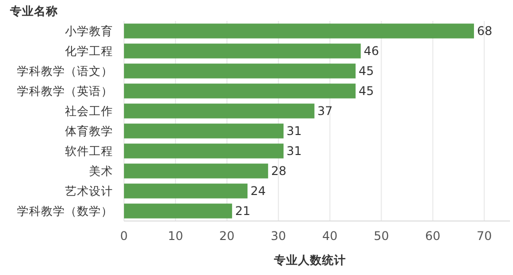 This screenshot has height=275, width=513. What do you see at coordinates (89, 51) in the screenshot?
I see `y-tick-label: 化学工程` at bounding box center [89, 51].